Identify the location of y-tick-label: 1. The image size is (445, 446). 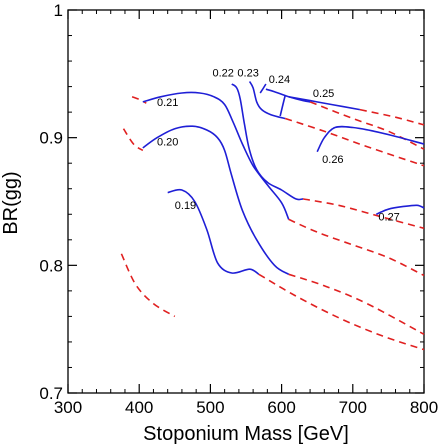
(58, 10).